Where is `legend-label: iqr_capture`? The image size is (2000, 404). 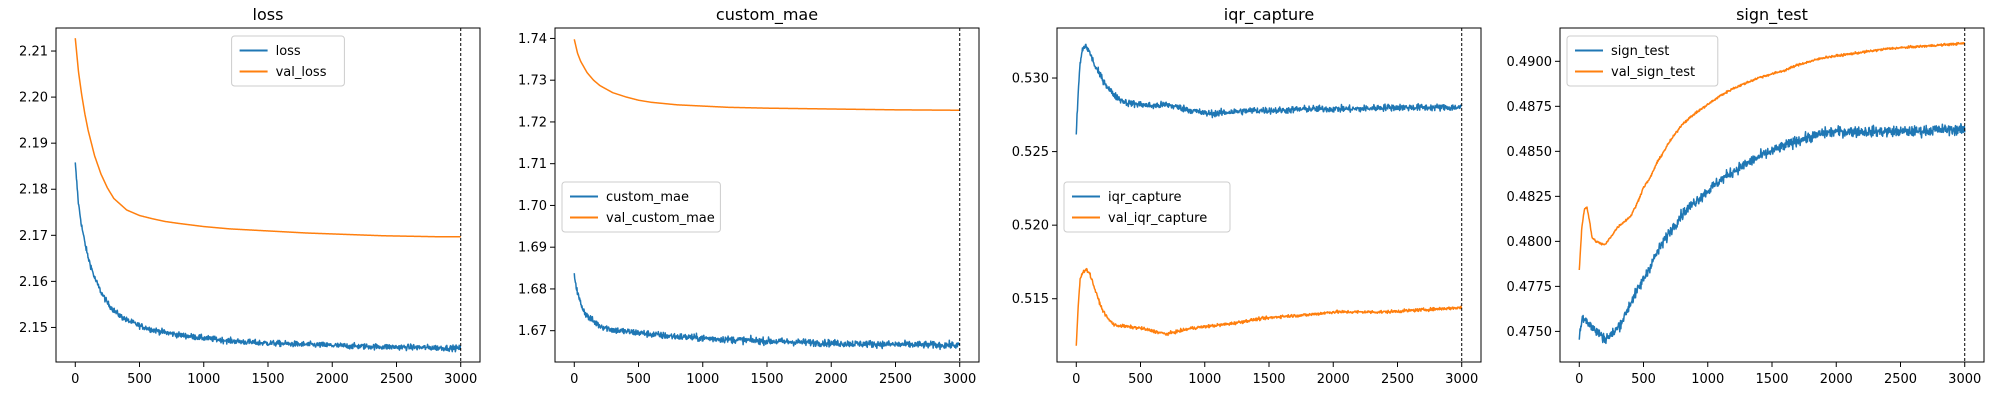 legend-label: iqr_capture is located at coordinates (1144, 197).